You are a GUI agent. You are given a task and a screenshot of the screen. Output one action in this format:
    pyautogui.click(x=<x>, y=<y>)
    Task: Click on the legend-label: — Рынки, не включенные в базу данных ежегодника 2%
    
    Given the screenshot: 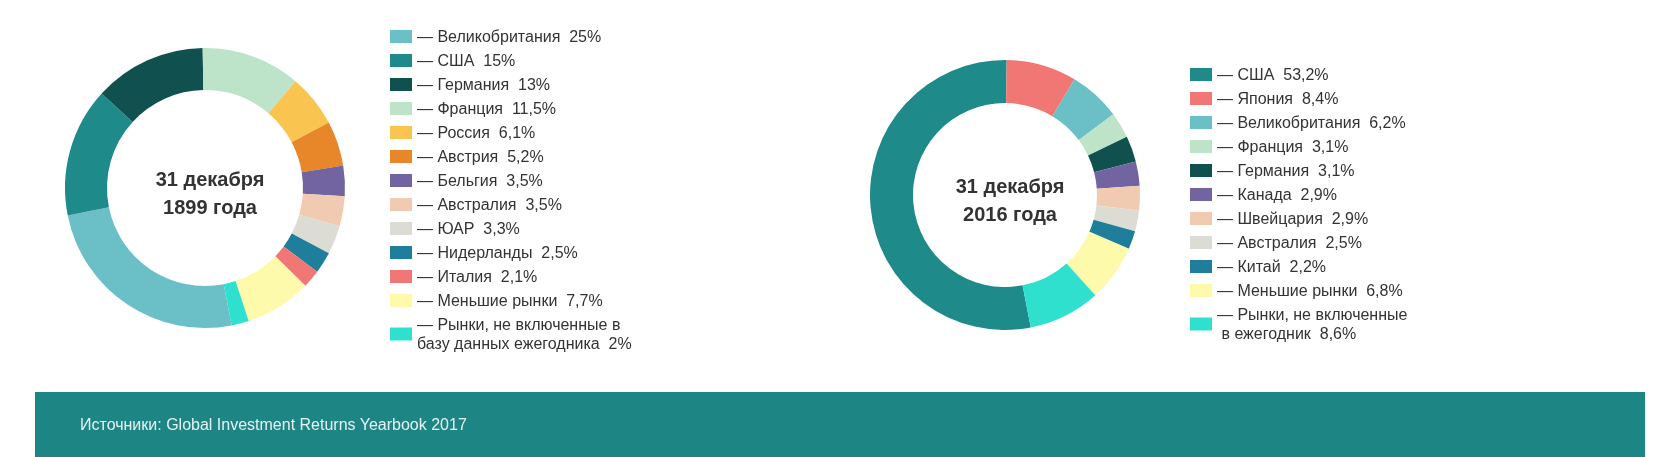 What is the action you would take?
    pyautogui.click(x=524, y=334)
    